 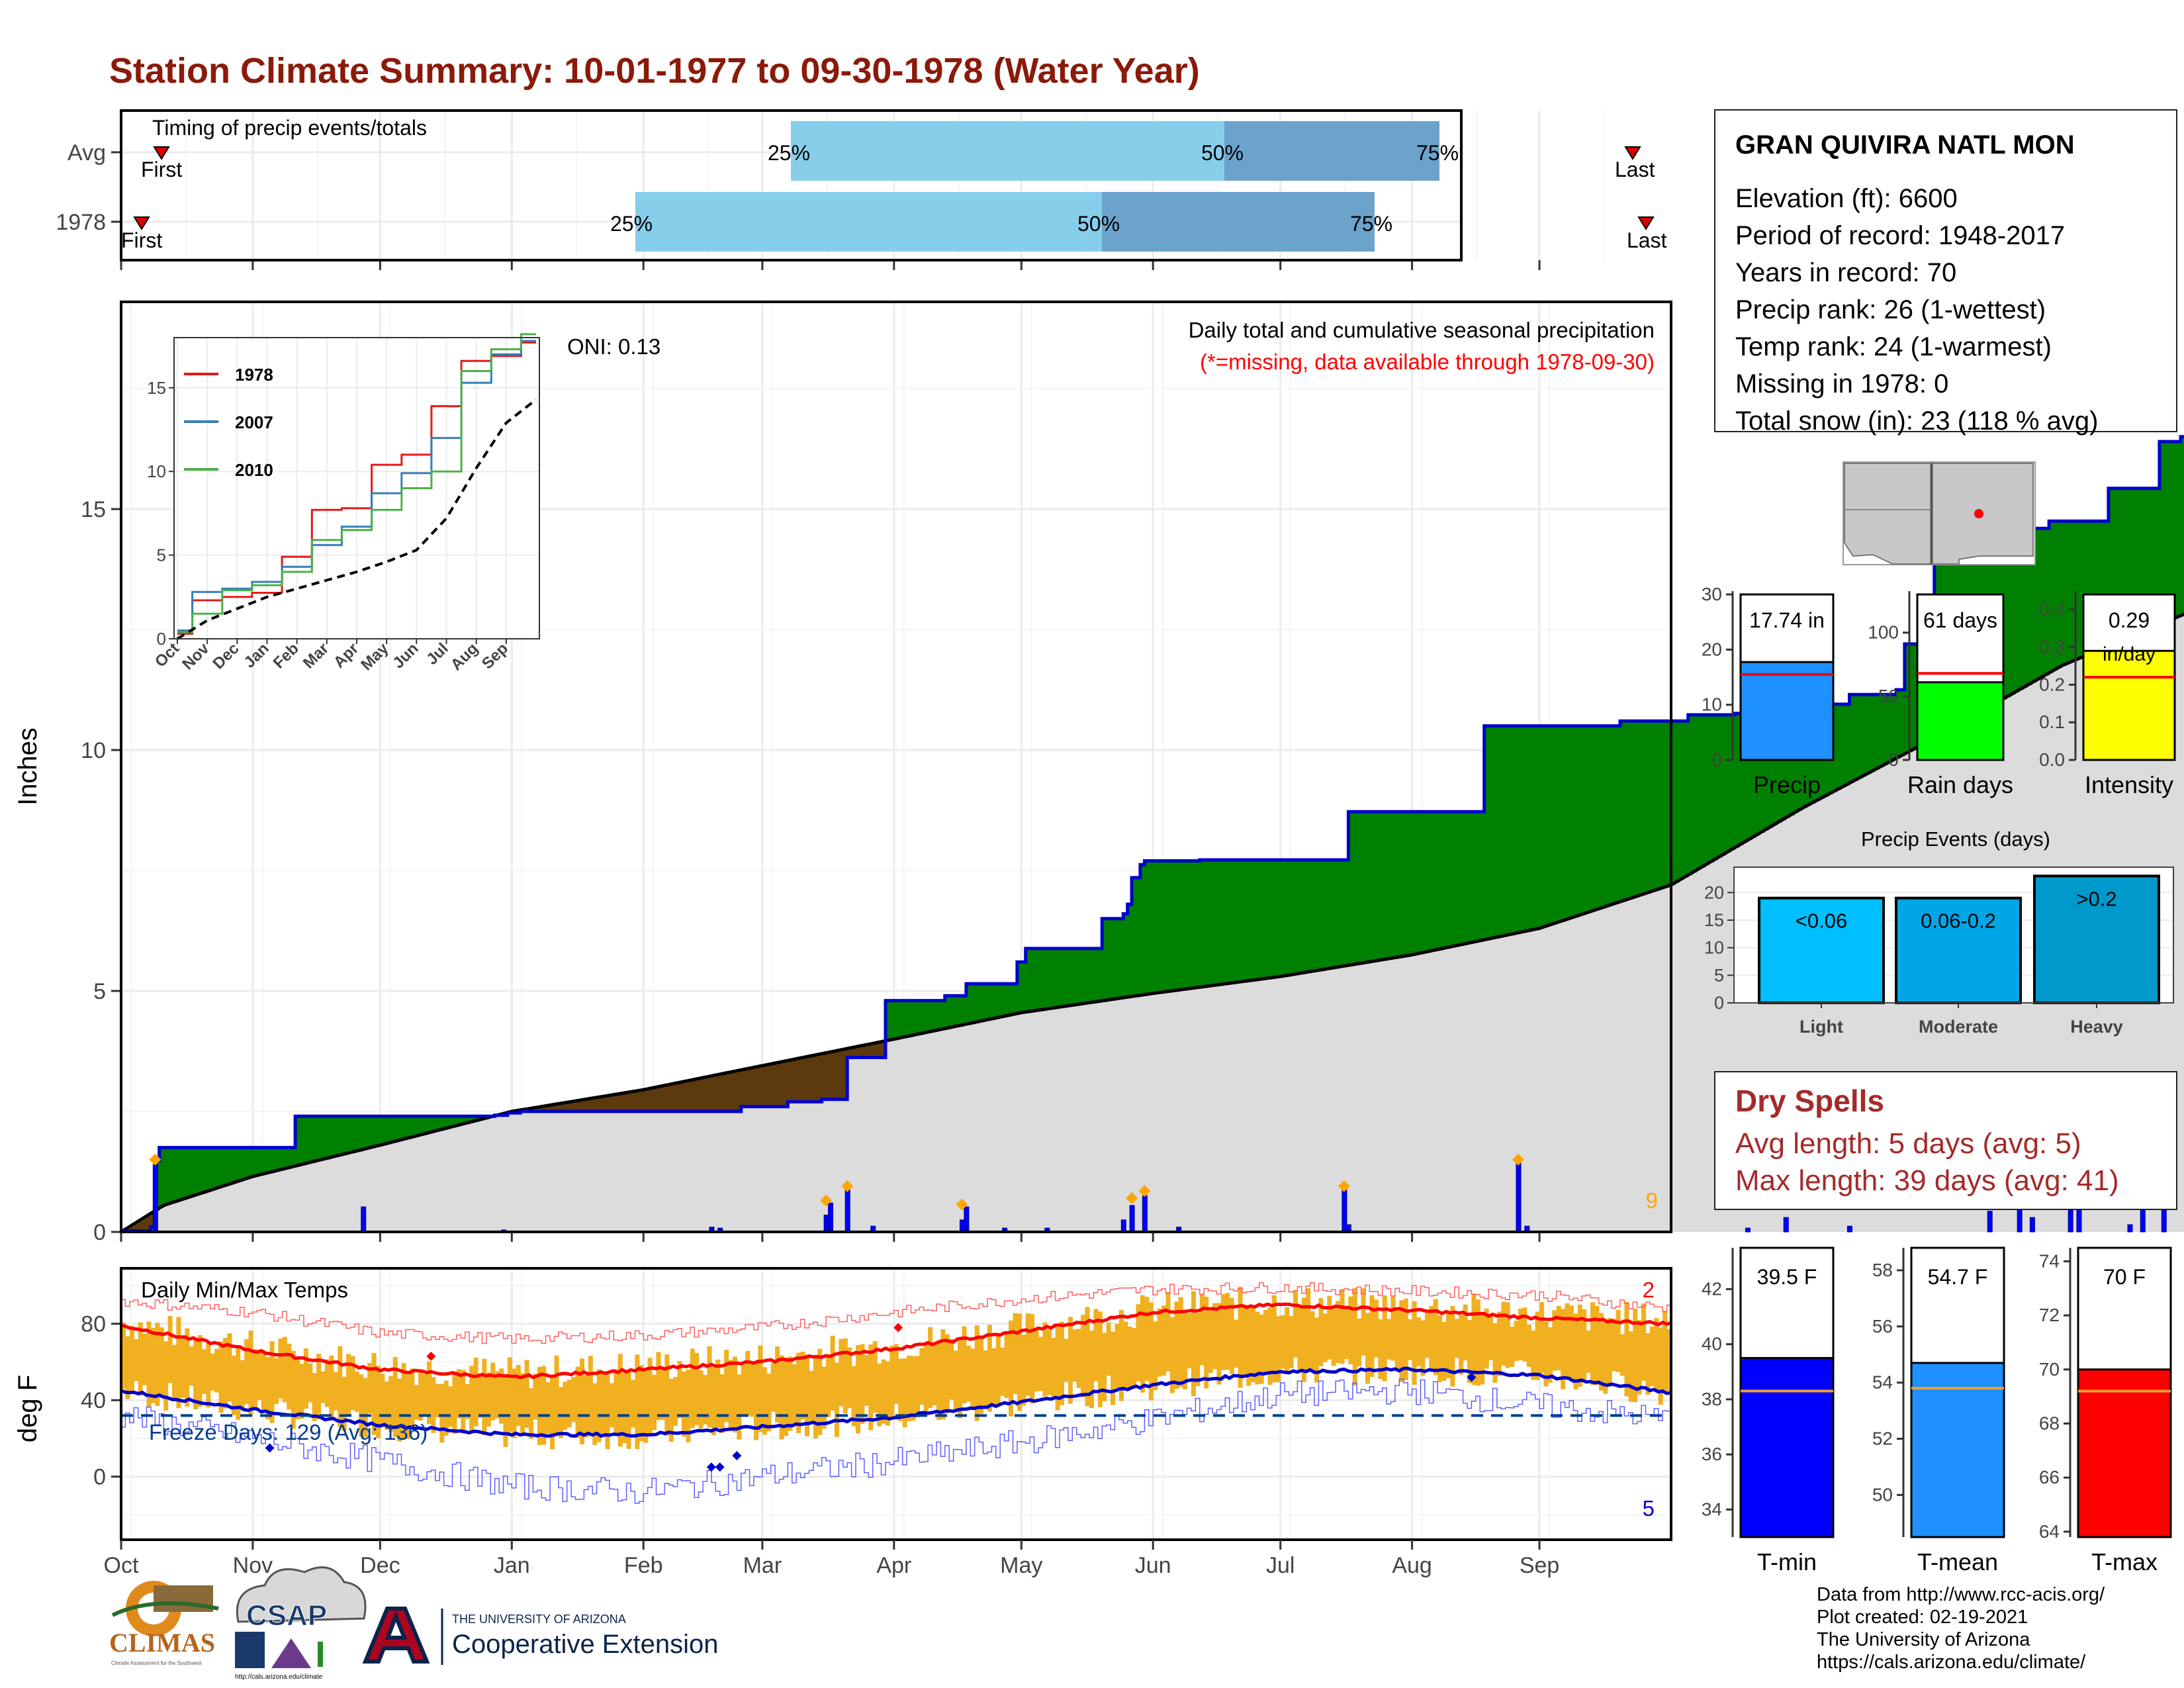 What do you see at coordinates (1809, 1101) in the screenshot?
I see `dry-spells-title: Dry Spells` at bounding box center [1809, 1101].